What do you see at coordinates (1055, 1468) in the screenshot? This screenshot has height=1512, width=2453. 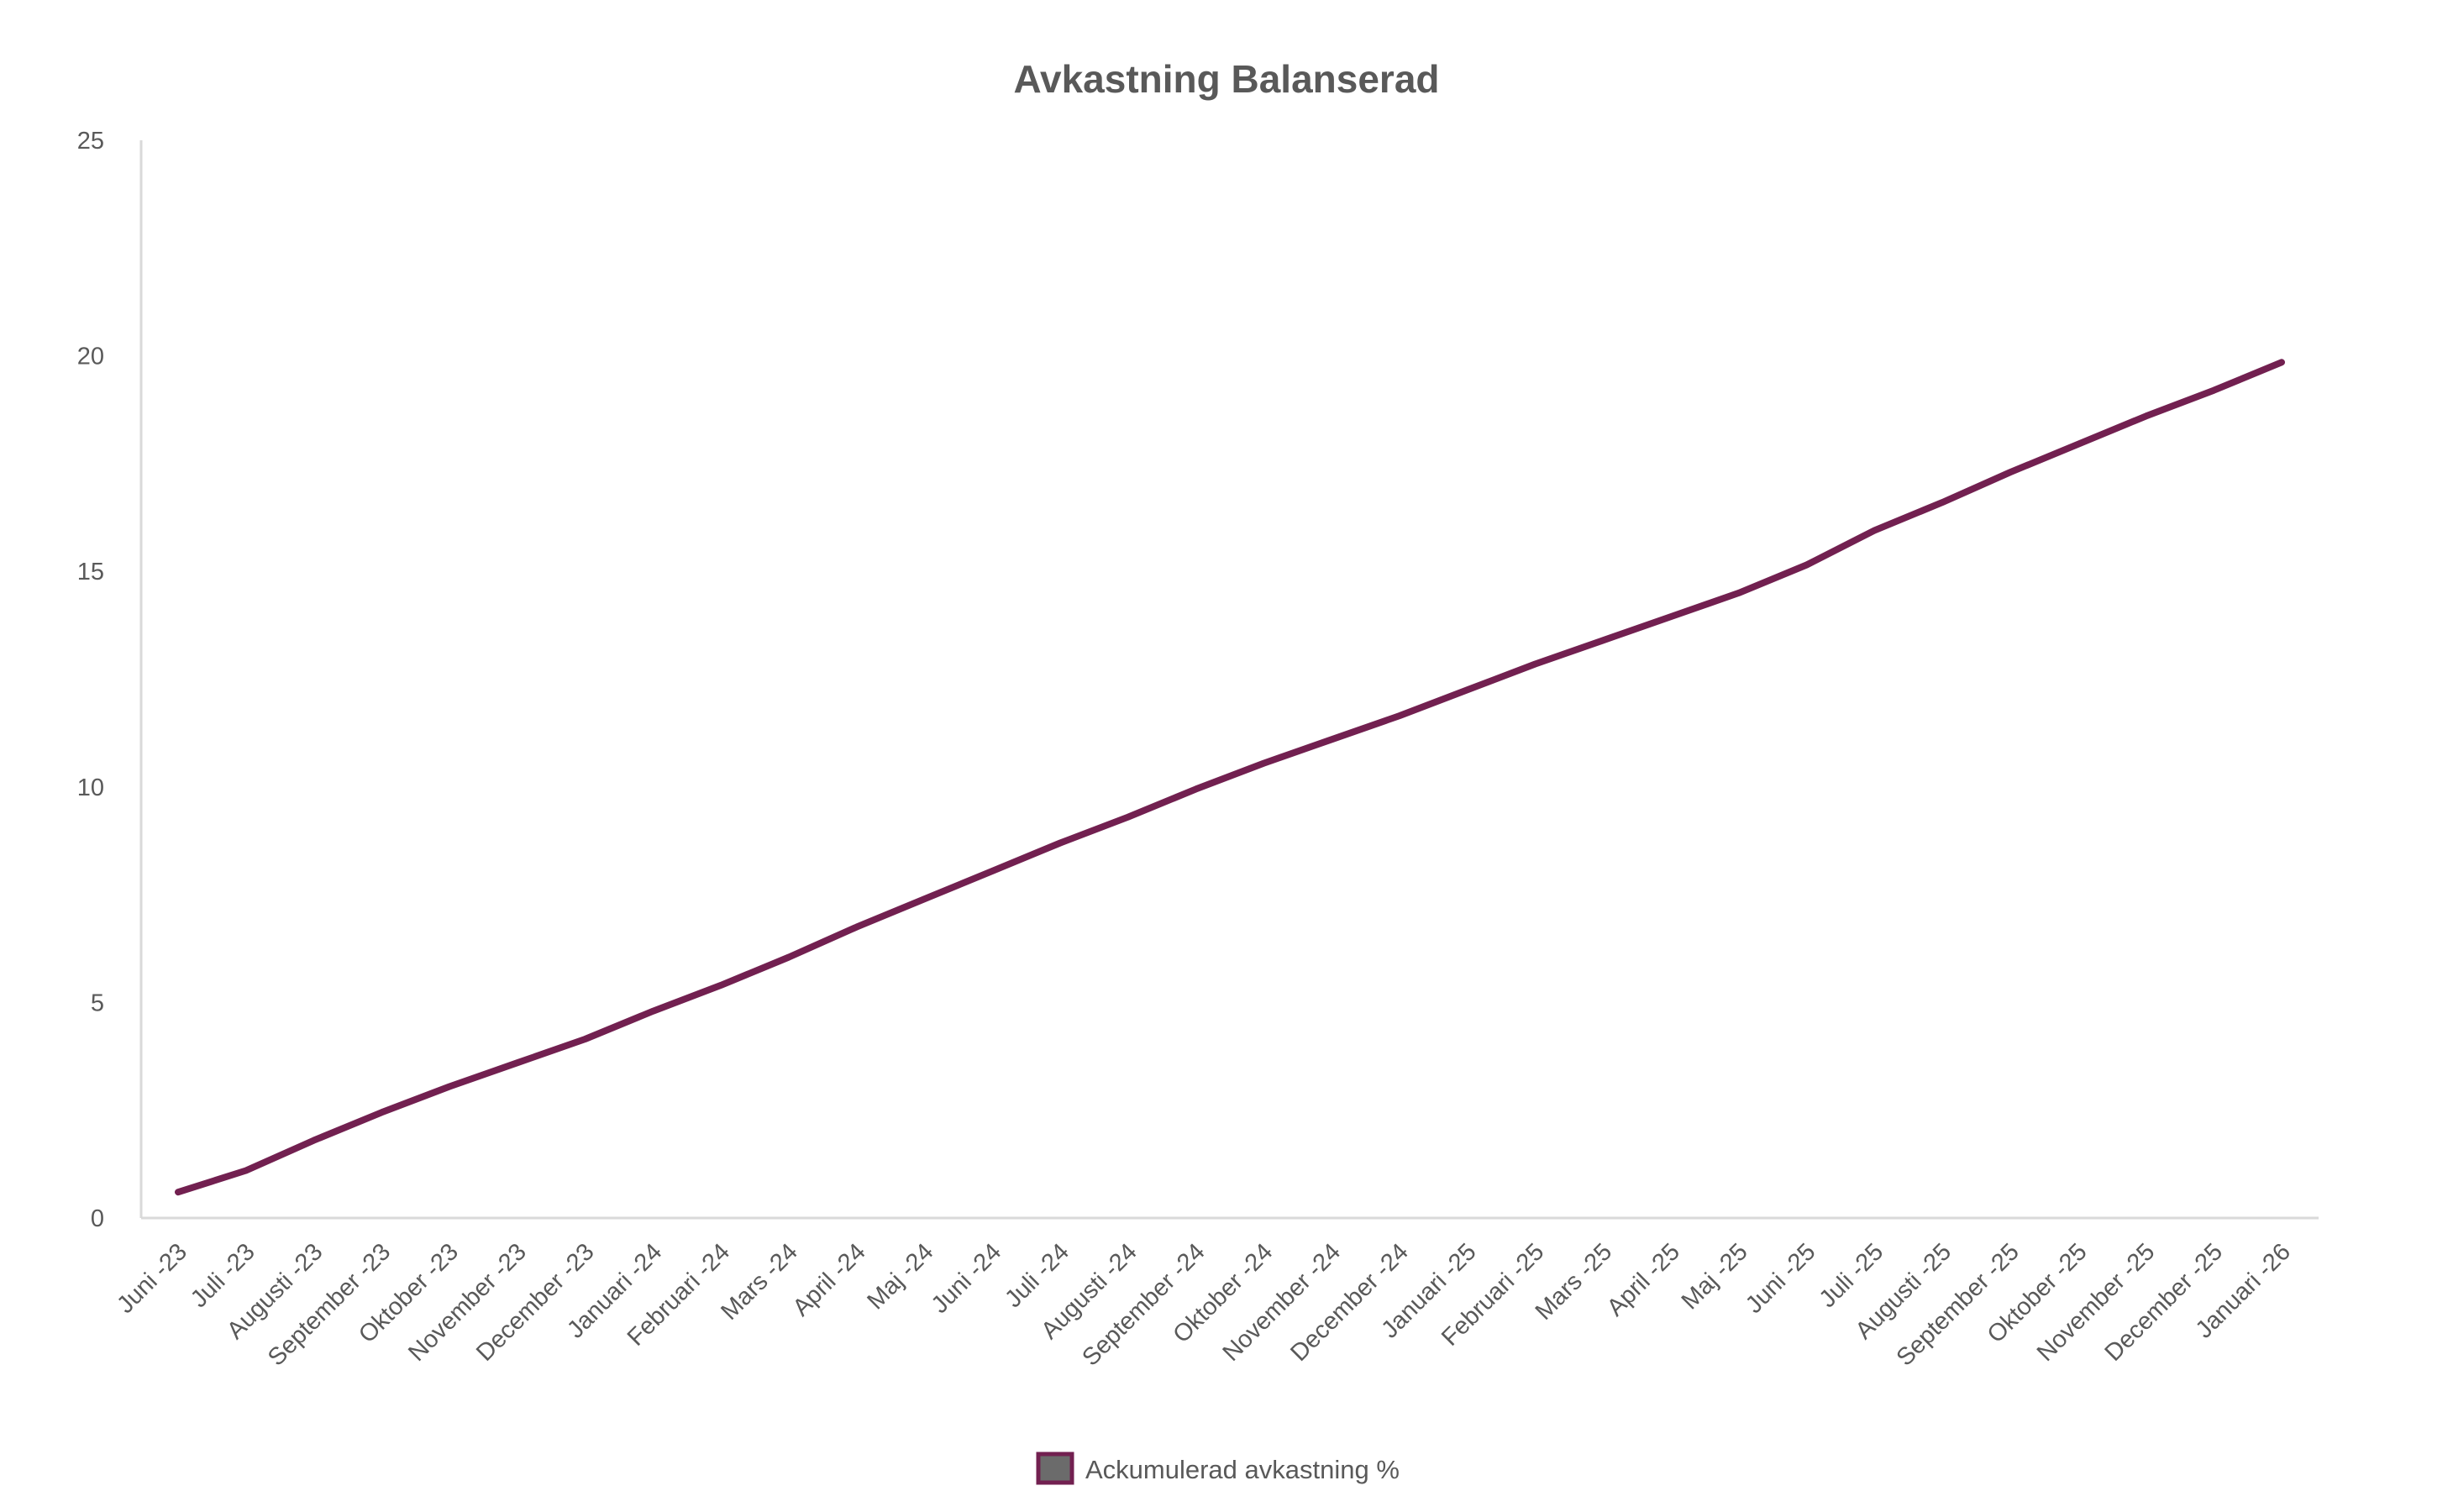 I see `legend-swatch` at bounding box center [1055, 1468].